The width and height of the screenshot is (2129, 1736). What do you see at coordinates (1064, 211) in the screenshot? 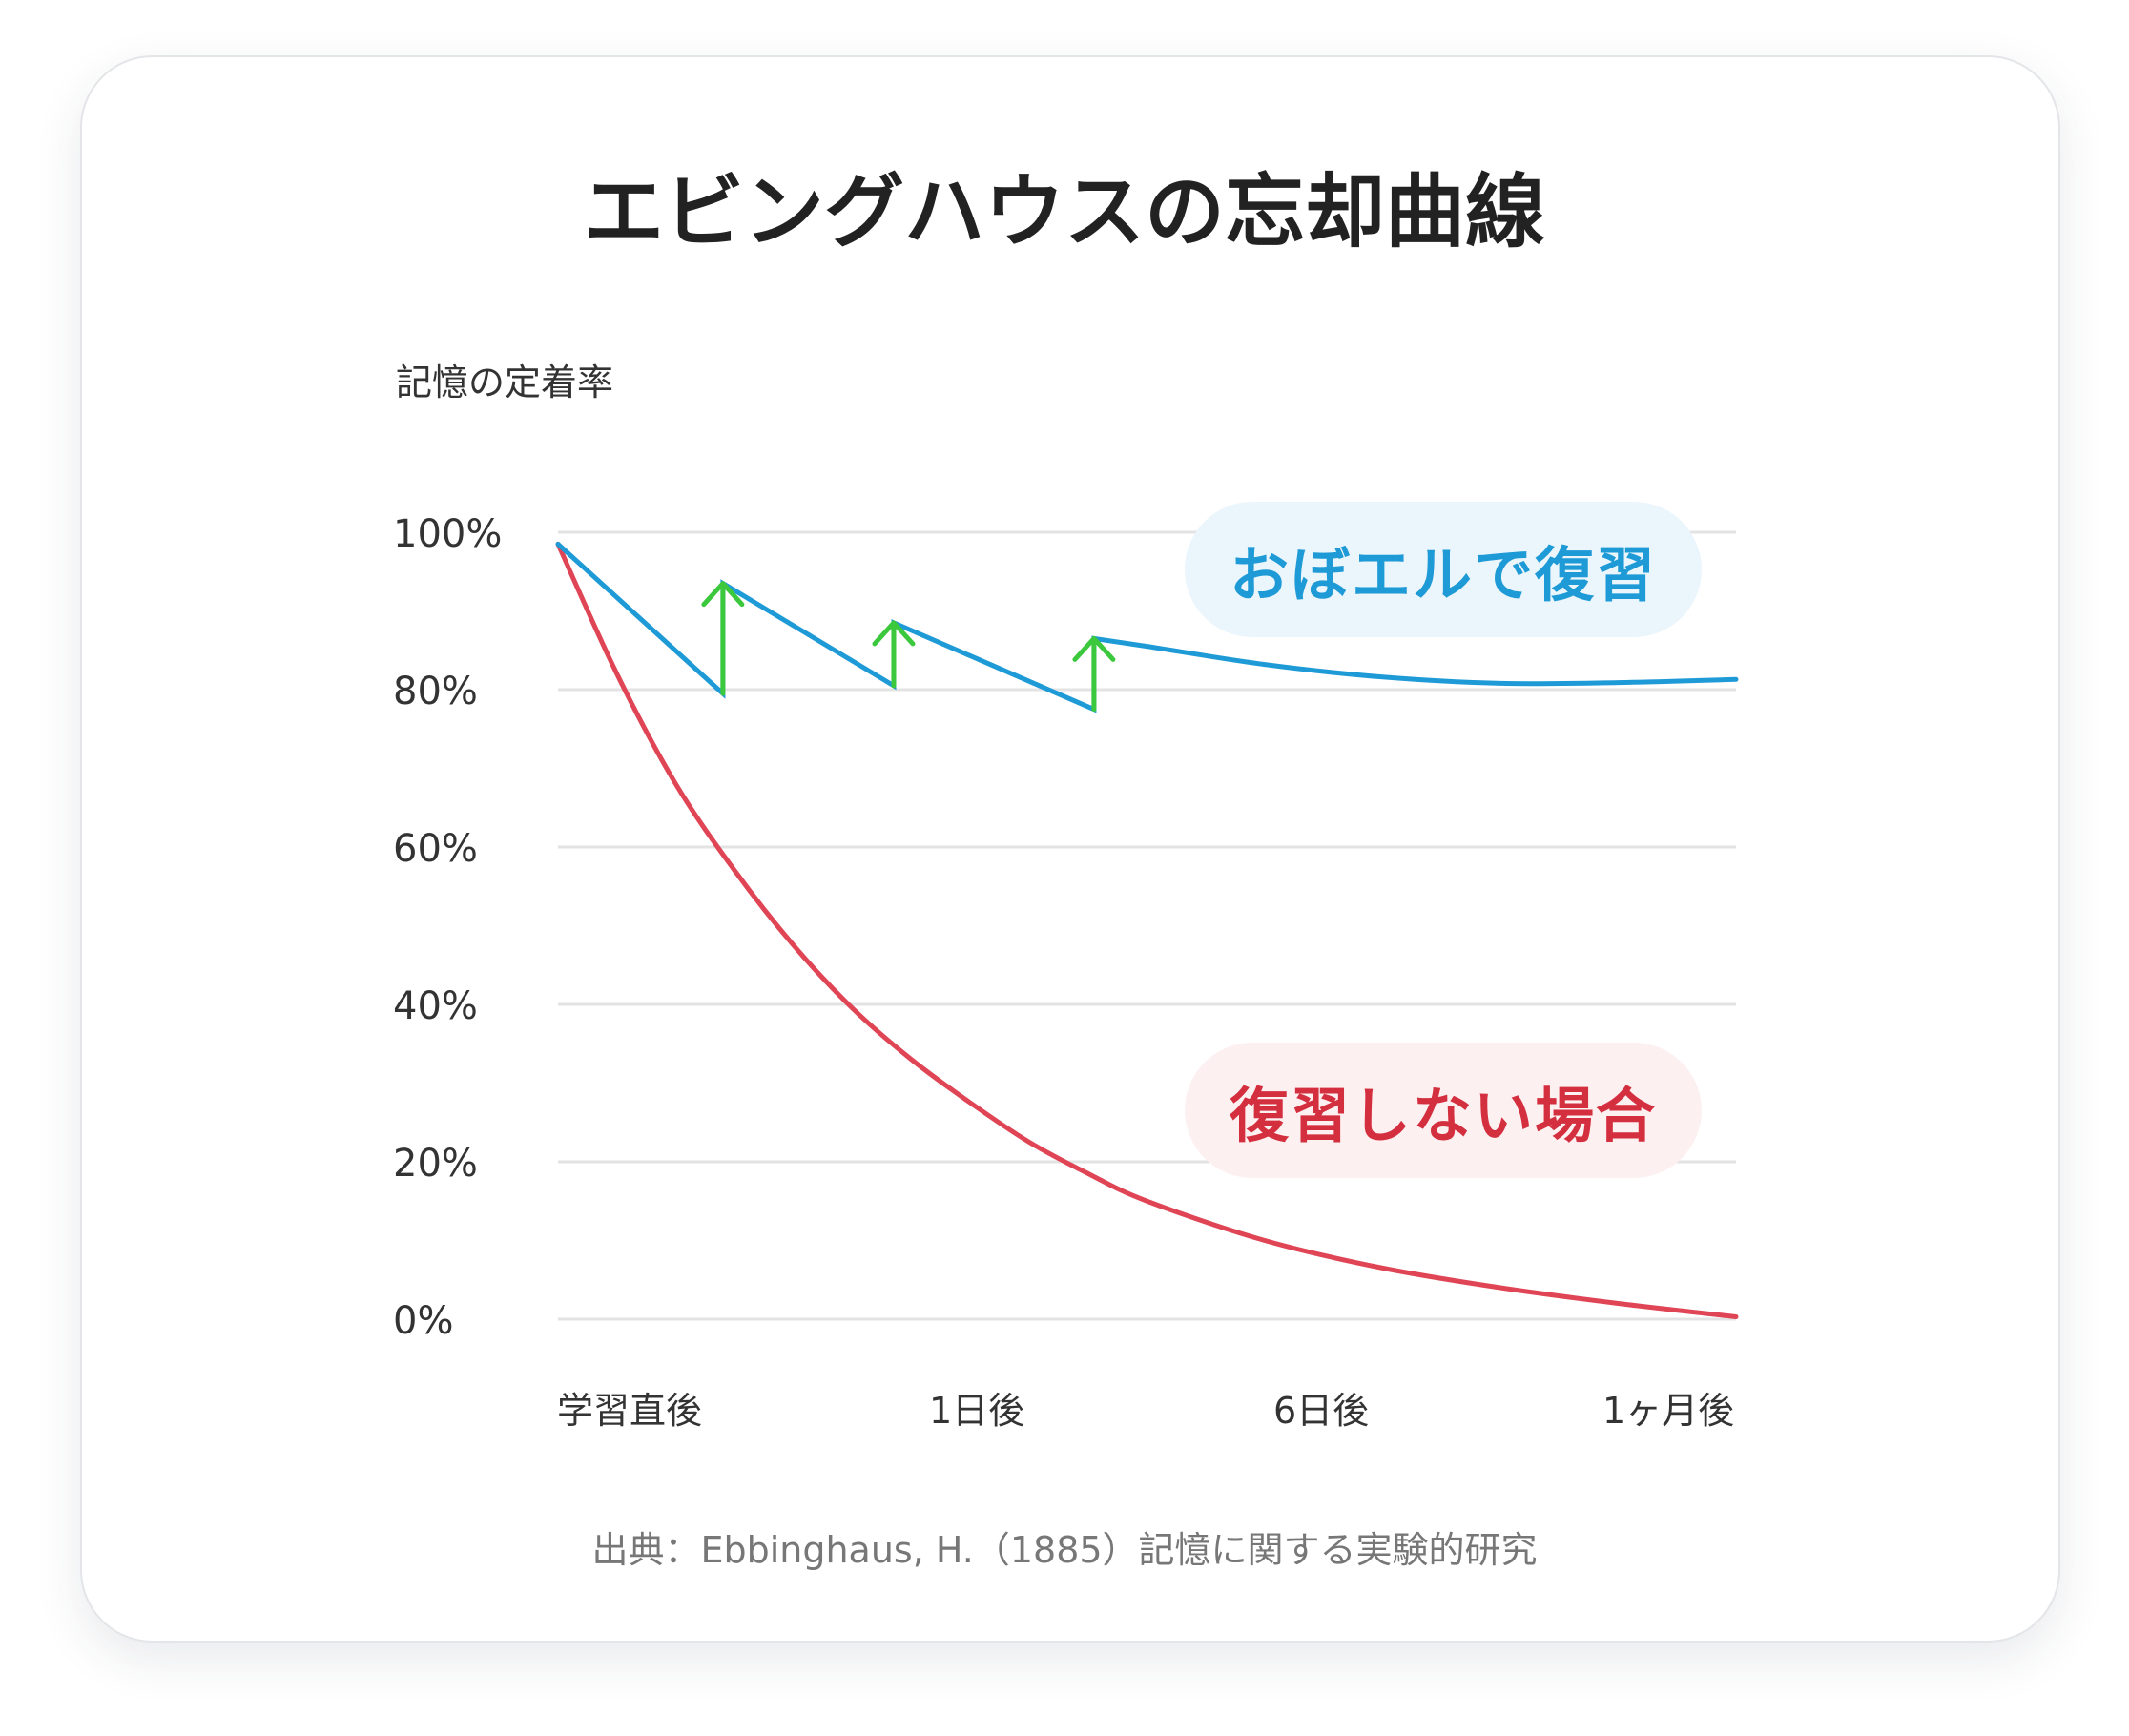
I see `chart-title: エビングハウスの忘却曲線` at bounding box center [1064, 211].